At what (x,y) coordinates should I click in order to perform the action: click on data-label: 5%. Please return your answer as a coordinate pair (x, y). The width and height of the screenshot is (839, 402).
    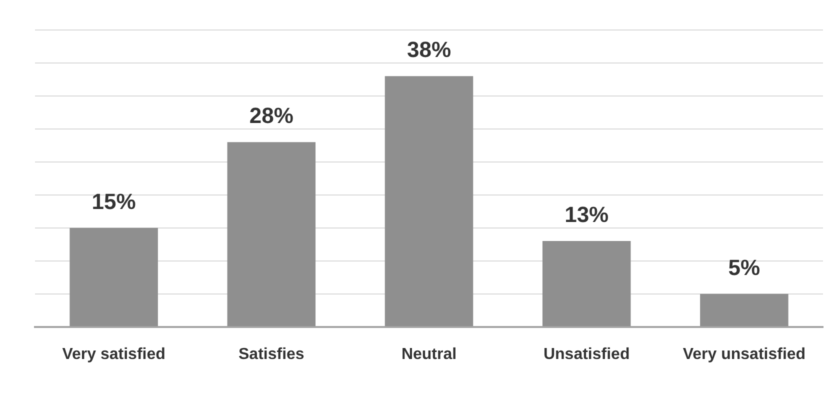
    Looking at the image, I should click on (744, 267).